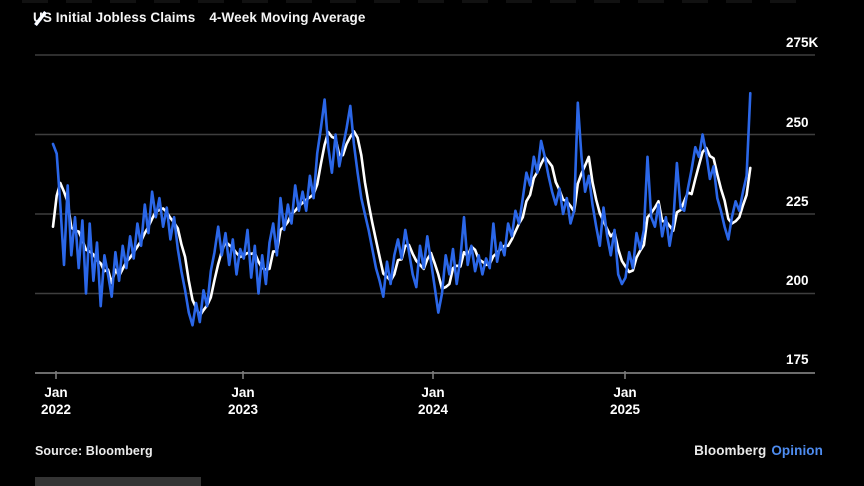 This screenshot has width=864, height=486. What do you see at coordinates (797, 201) in the screenshot?
I see `y-axis-label-225: 225` at bounding box center [797, 201].